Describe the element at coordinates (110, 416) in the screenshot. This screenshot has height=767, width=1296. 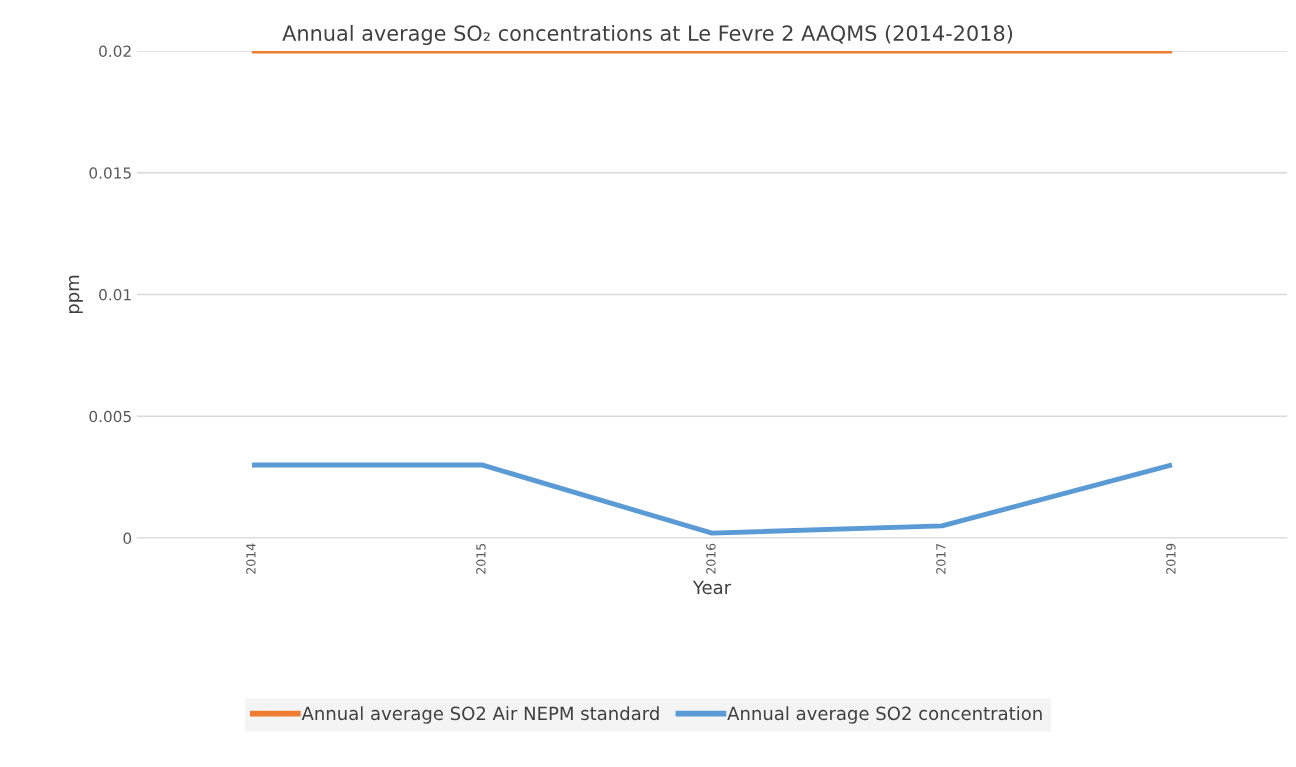
I see `y-tick-label: 0.005` at that location.